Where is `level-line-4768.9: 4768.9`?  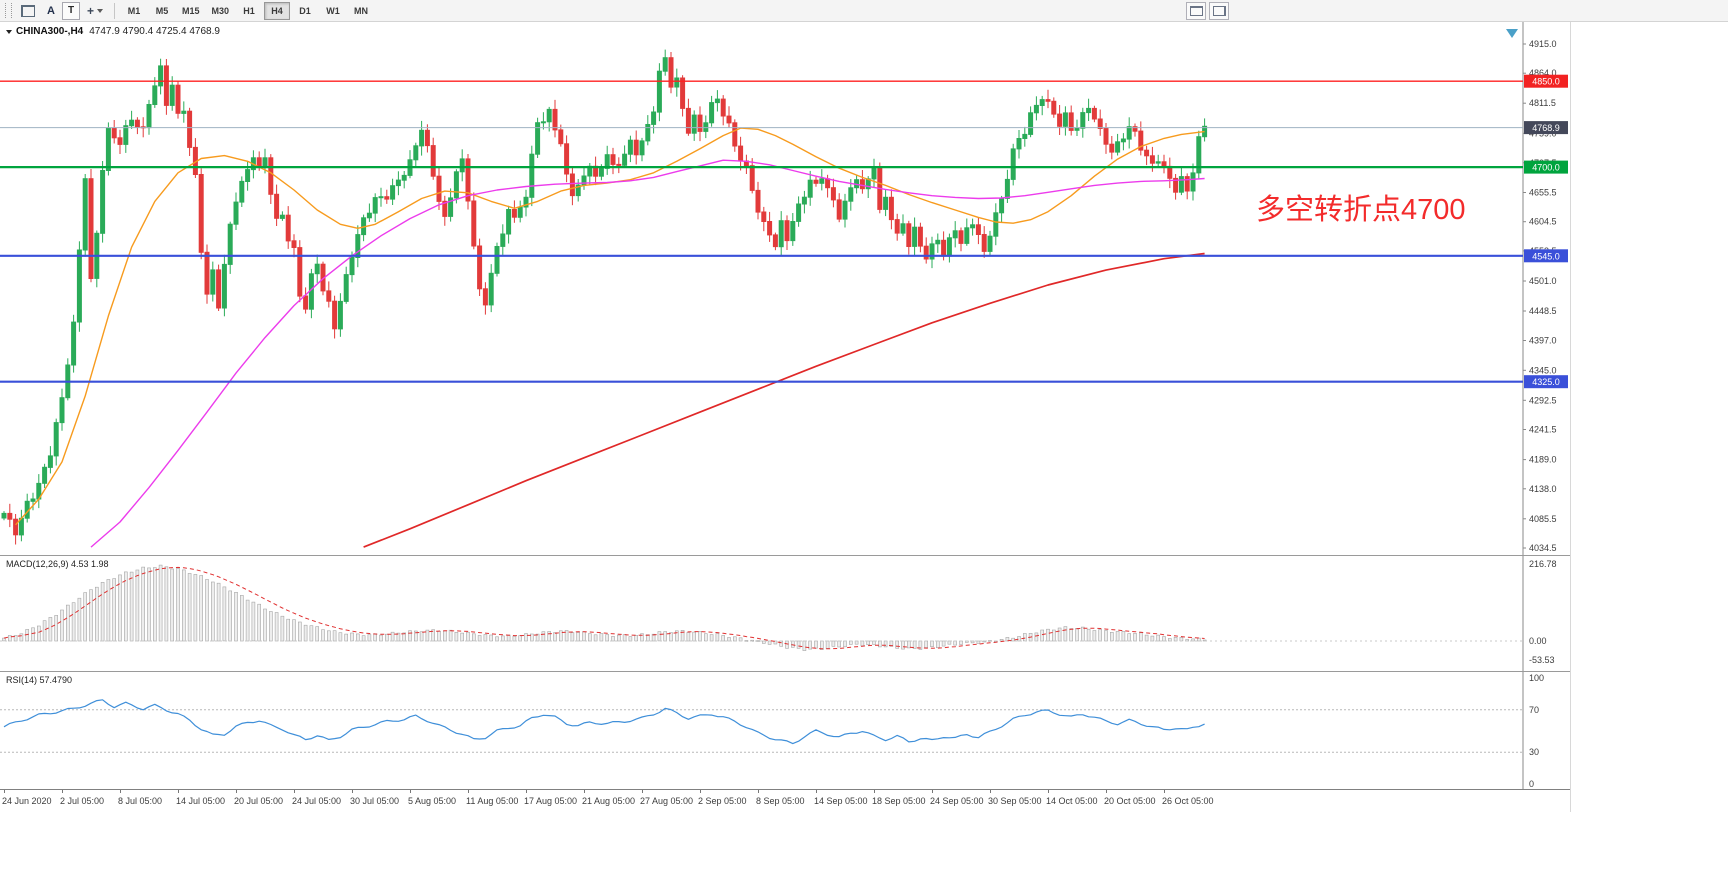
level-line-4768.9: 4768.9 is located at coordinates (784, 128).